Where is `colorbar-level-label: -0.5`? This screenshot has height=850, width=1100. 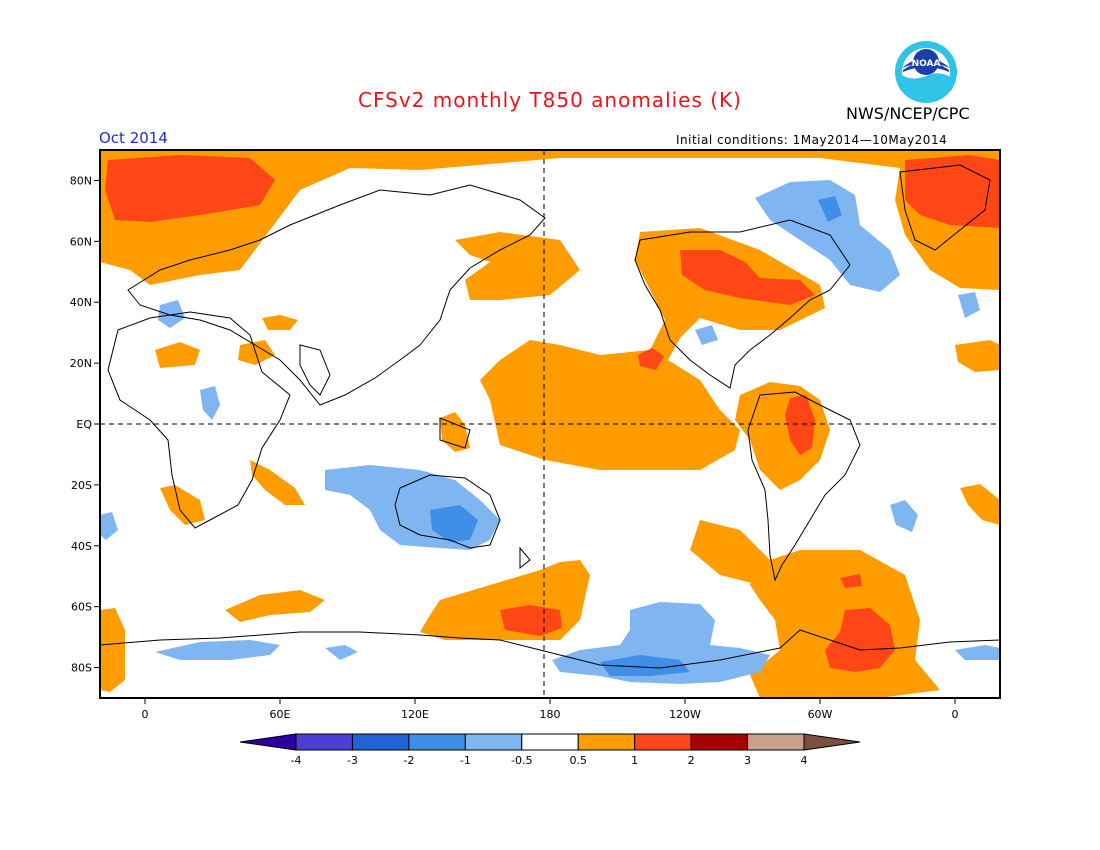 colorbar-level-label: -0.5 is located at coordinates (521, 760).